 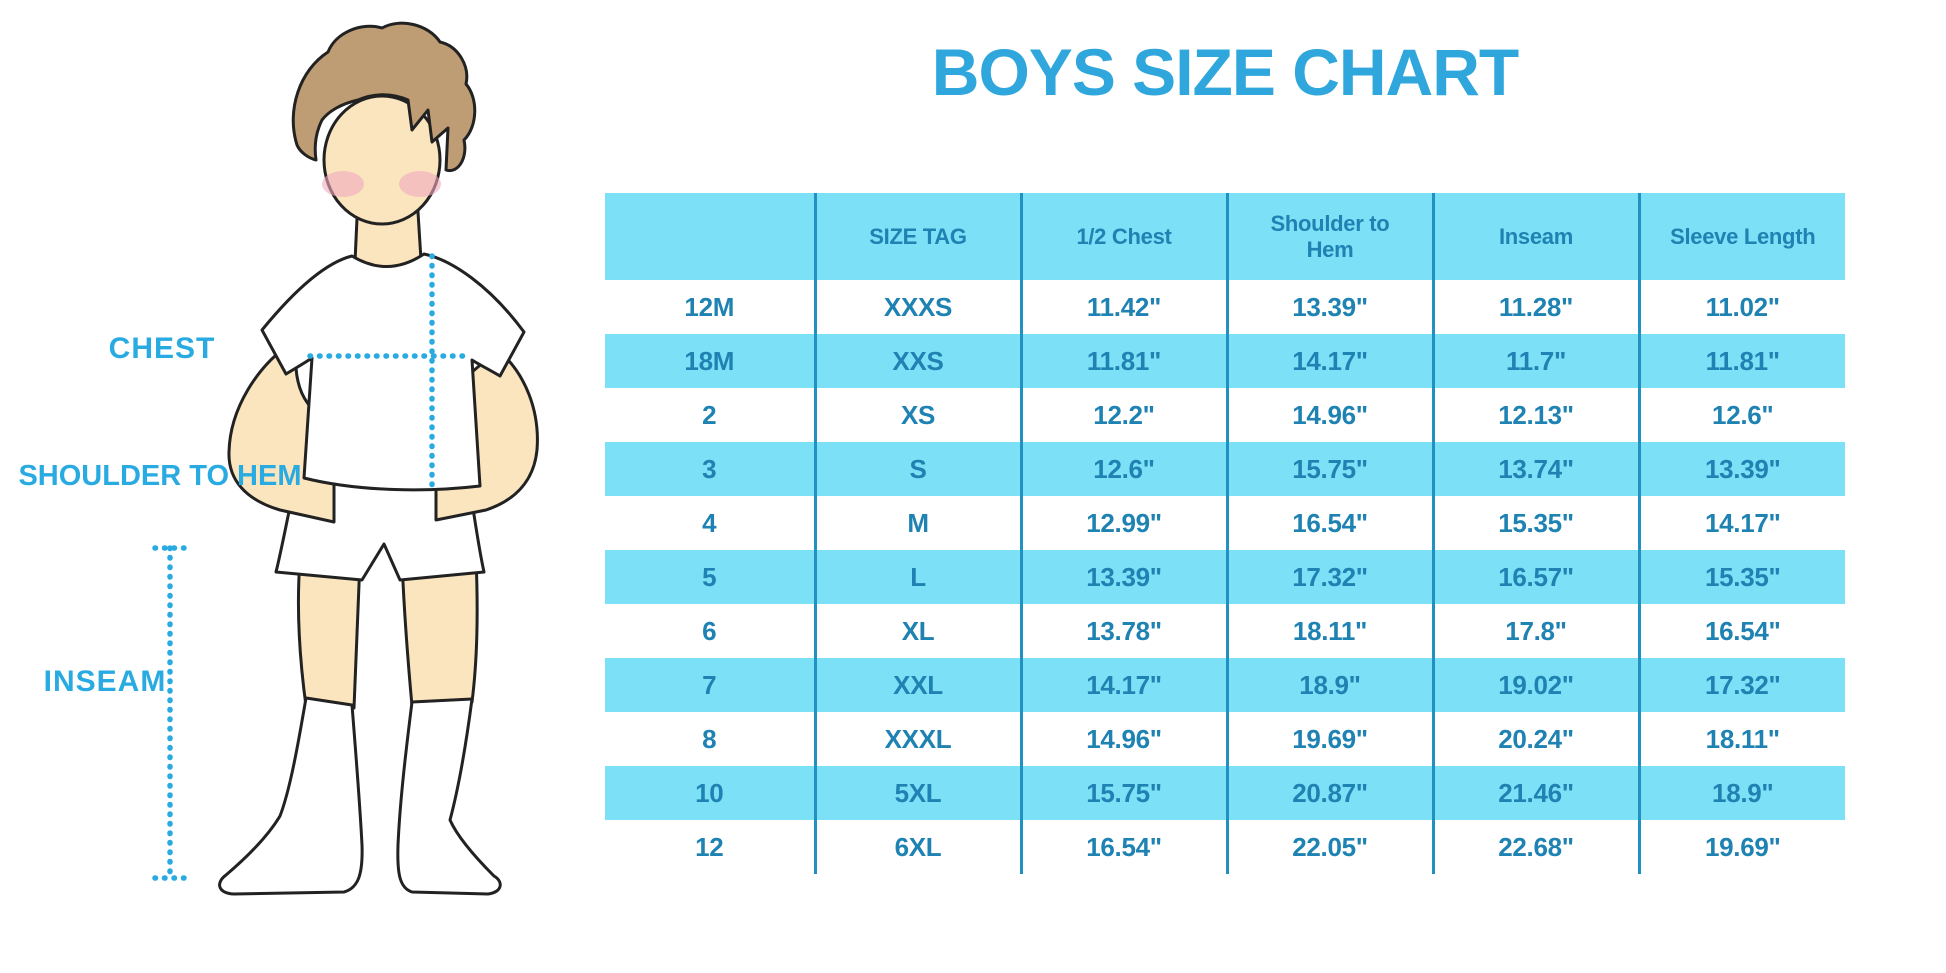 I want to click on size-cell: 5, so click(x=709, y=576).